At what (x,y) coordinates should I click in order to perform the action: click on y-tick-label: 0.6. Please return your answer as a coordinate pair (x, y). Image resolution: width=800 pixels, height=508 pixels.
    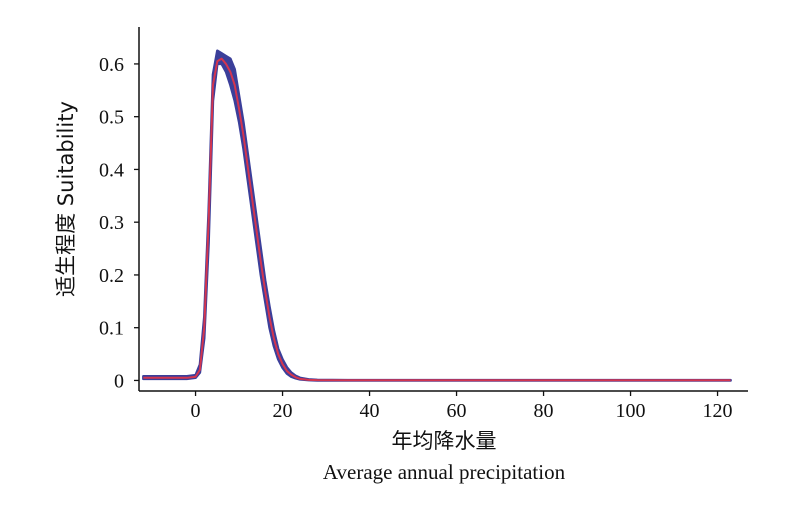
    Looking at the image, I should click on (111, 65).